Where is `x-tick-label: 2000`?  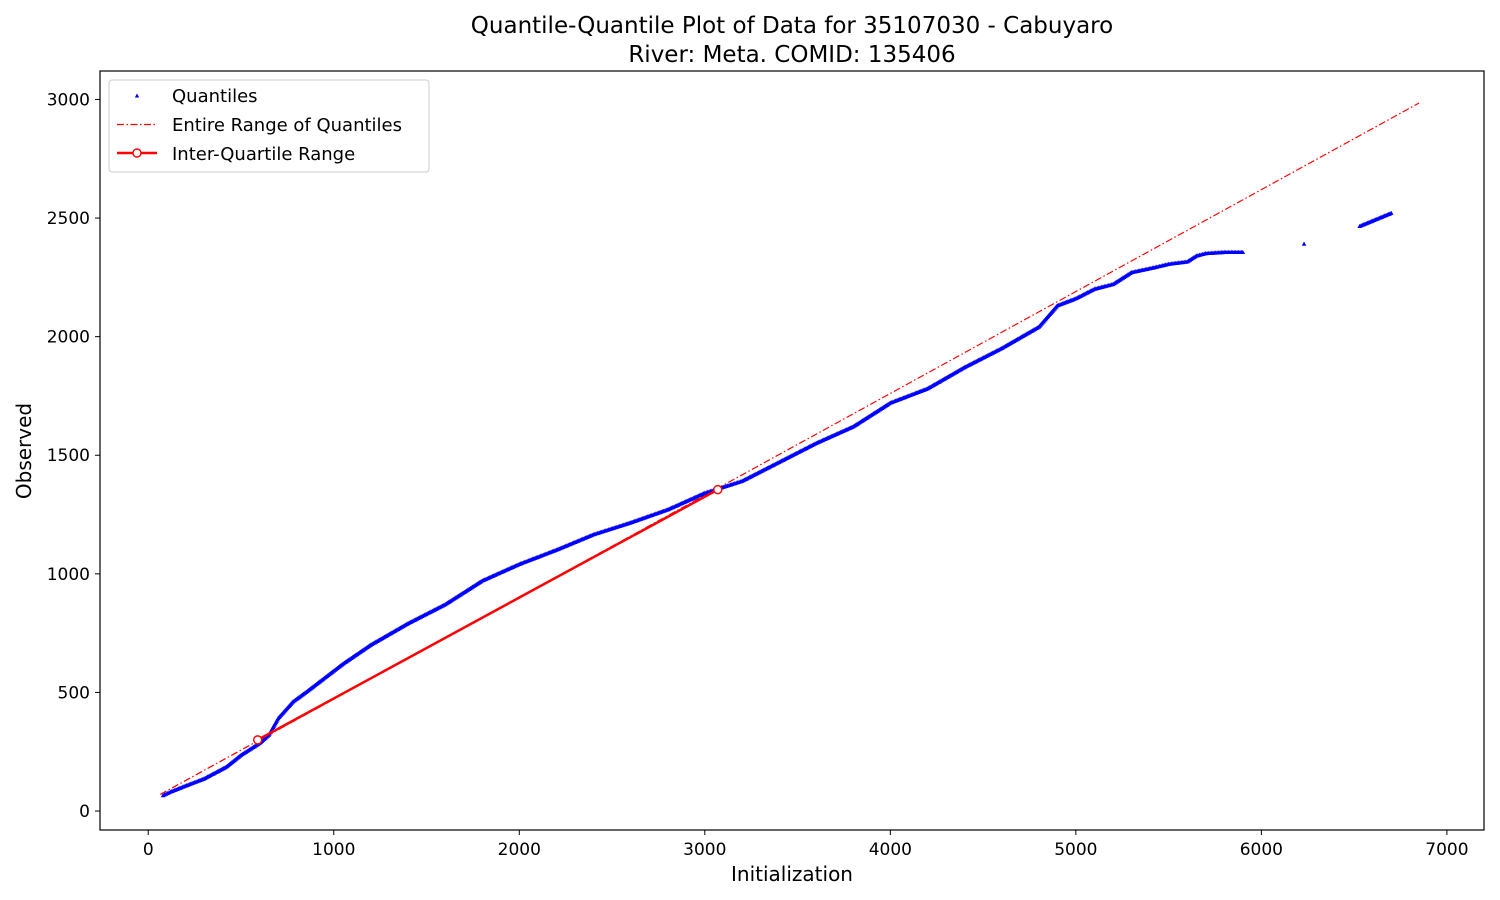 x-tick-label: 2000 is located at coordinates (519, 850).